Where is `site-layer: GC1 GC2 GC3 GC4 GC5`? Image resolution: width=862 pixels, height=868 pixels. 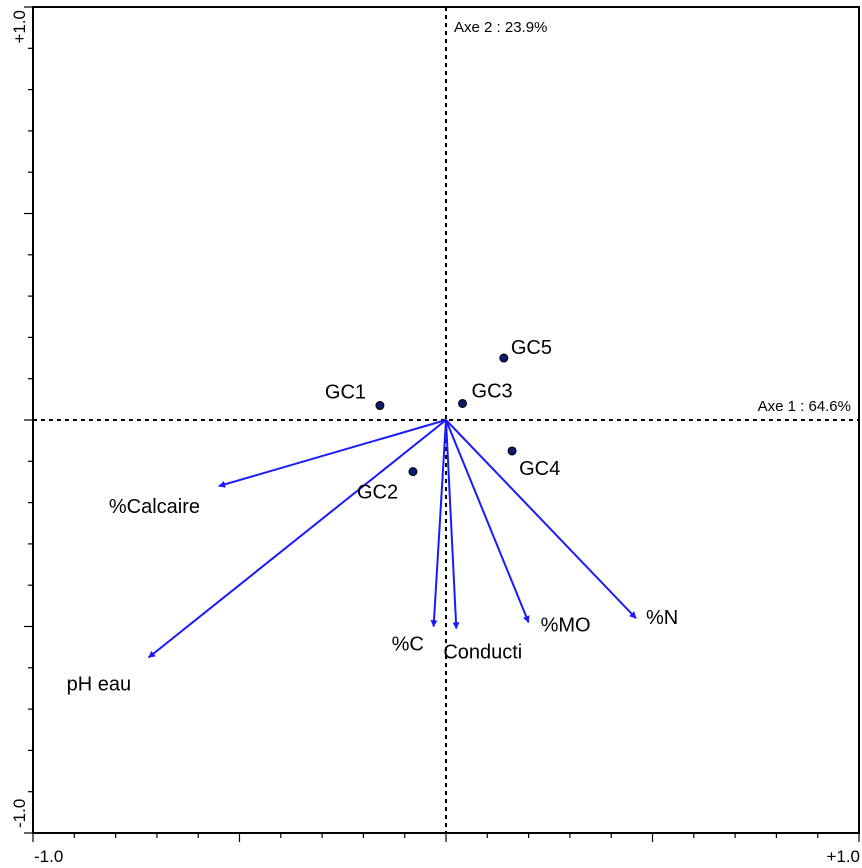
site-layer: GC1 GC2 GC3 GC4 GC5 is located at coordinates (442, 420).